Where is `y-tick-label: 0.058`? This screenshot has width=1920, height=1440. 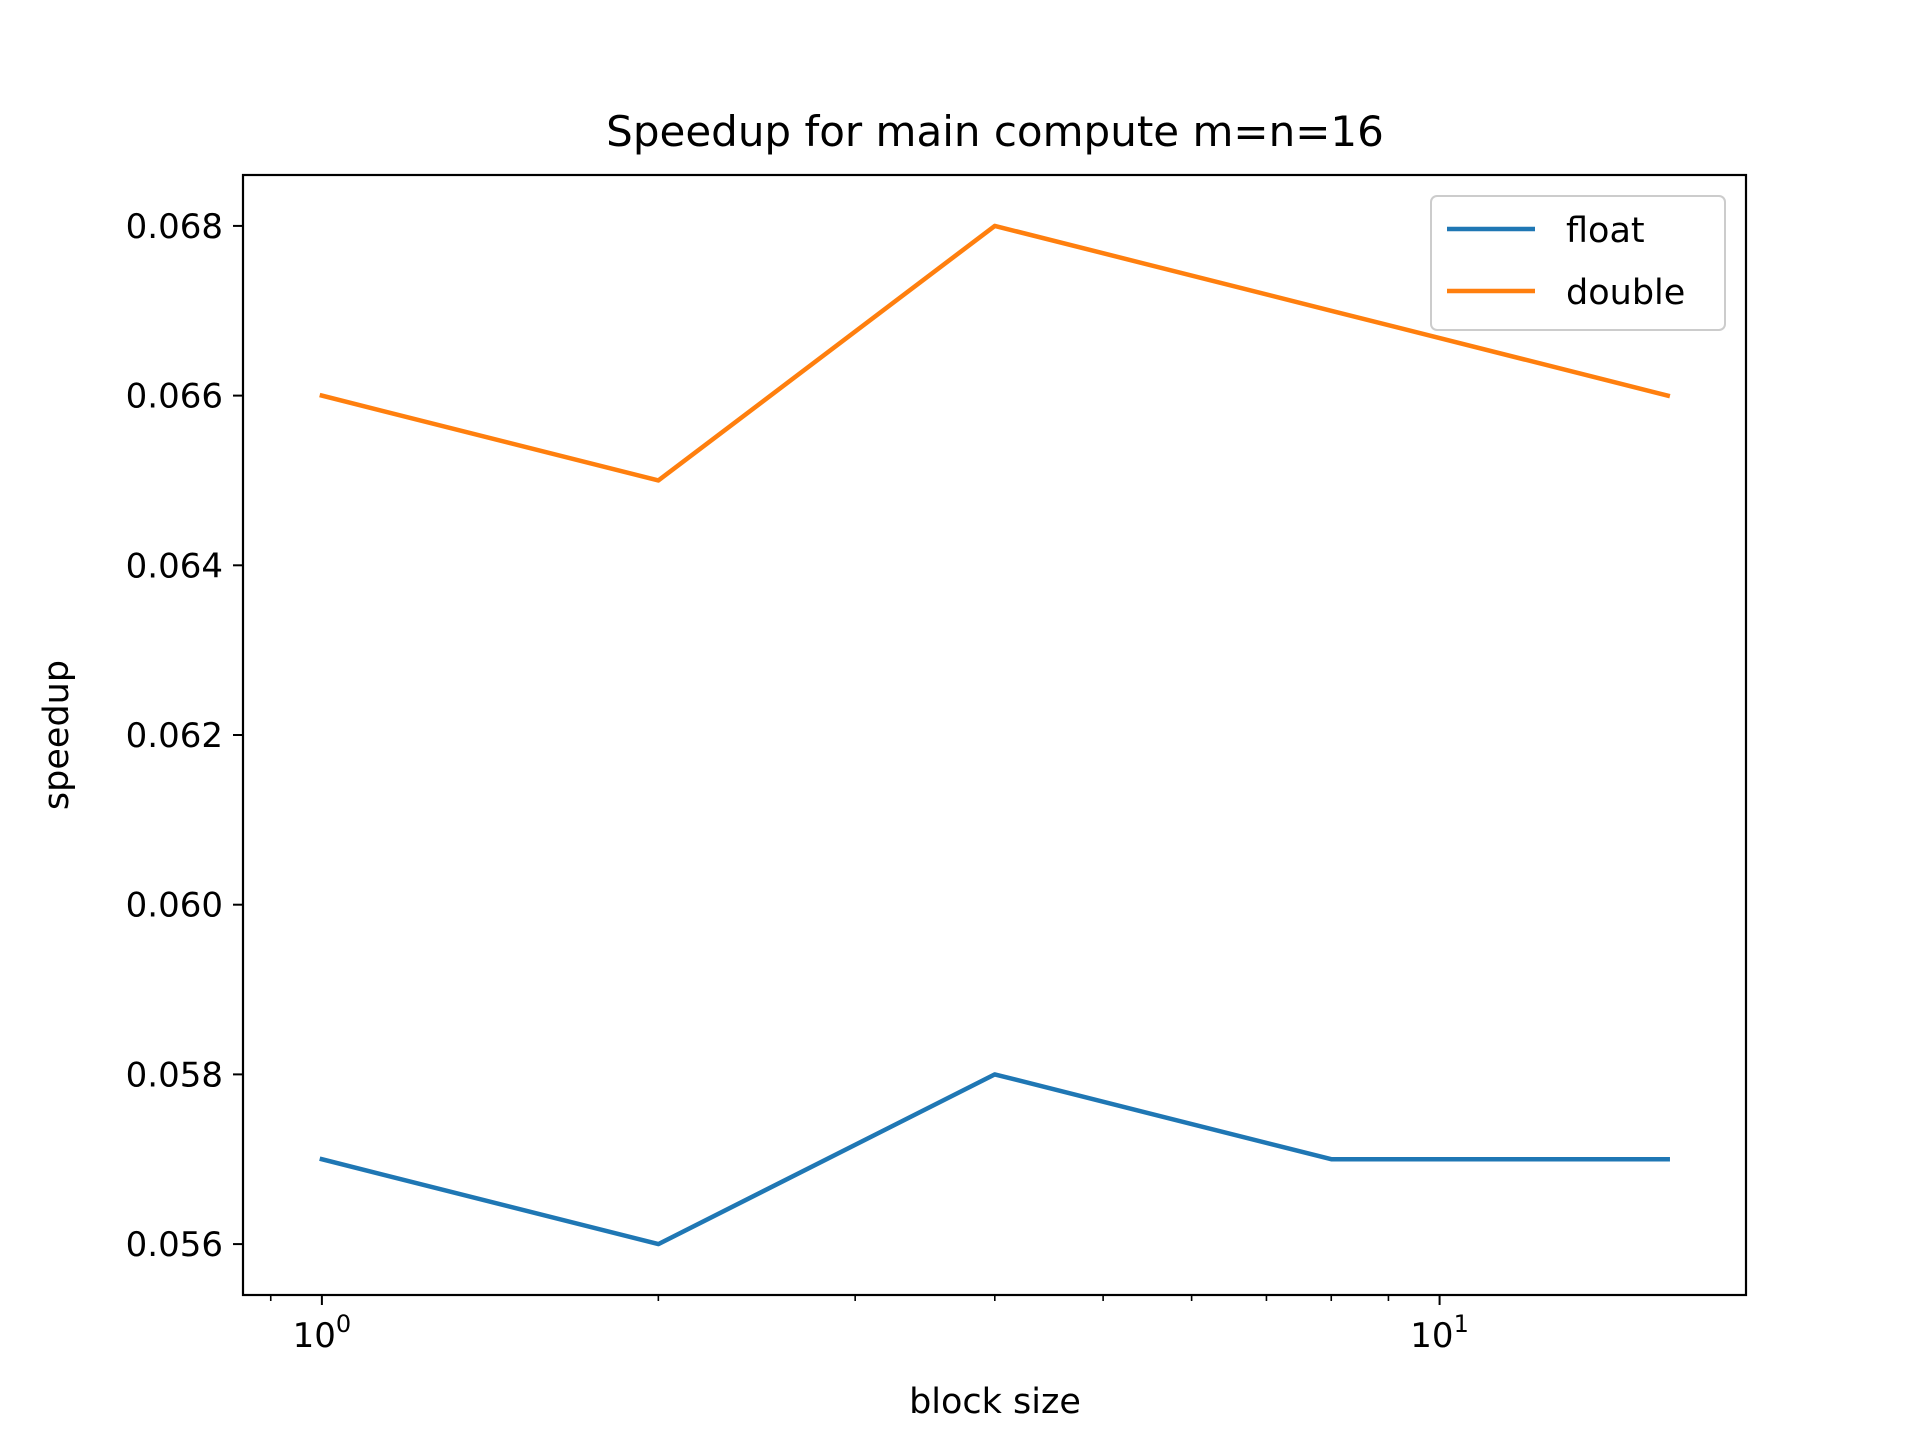 y-tick-label: 0.058 is located at coordinates (174, 1075).